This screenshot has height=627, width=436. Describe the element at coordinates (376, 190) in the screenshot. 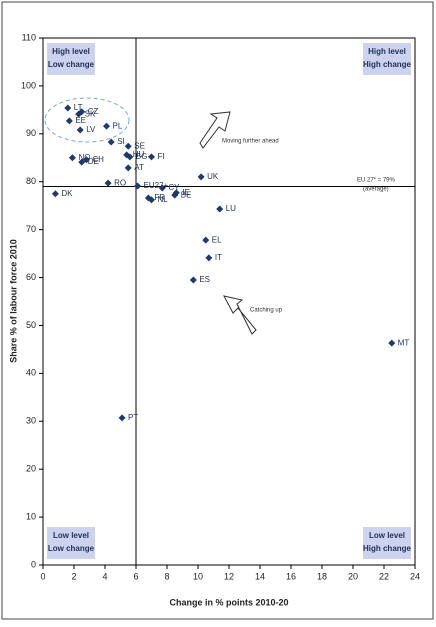

I see `annotation: (average)` at that location.